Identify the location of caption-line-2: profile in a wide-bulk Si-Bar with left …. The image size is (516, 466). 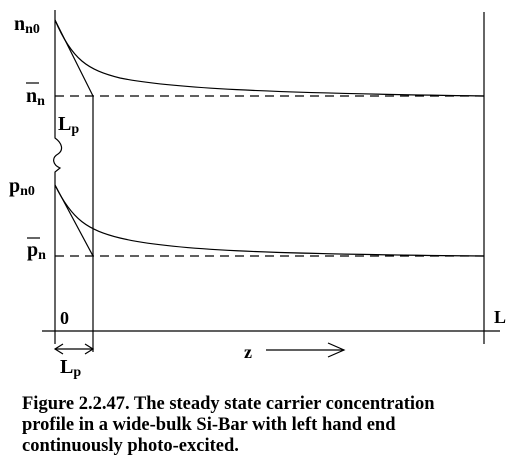
(209, 425).